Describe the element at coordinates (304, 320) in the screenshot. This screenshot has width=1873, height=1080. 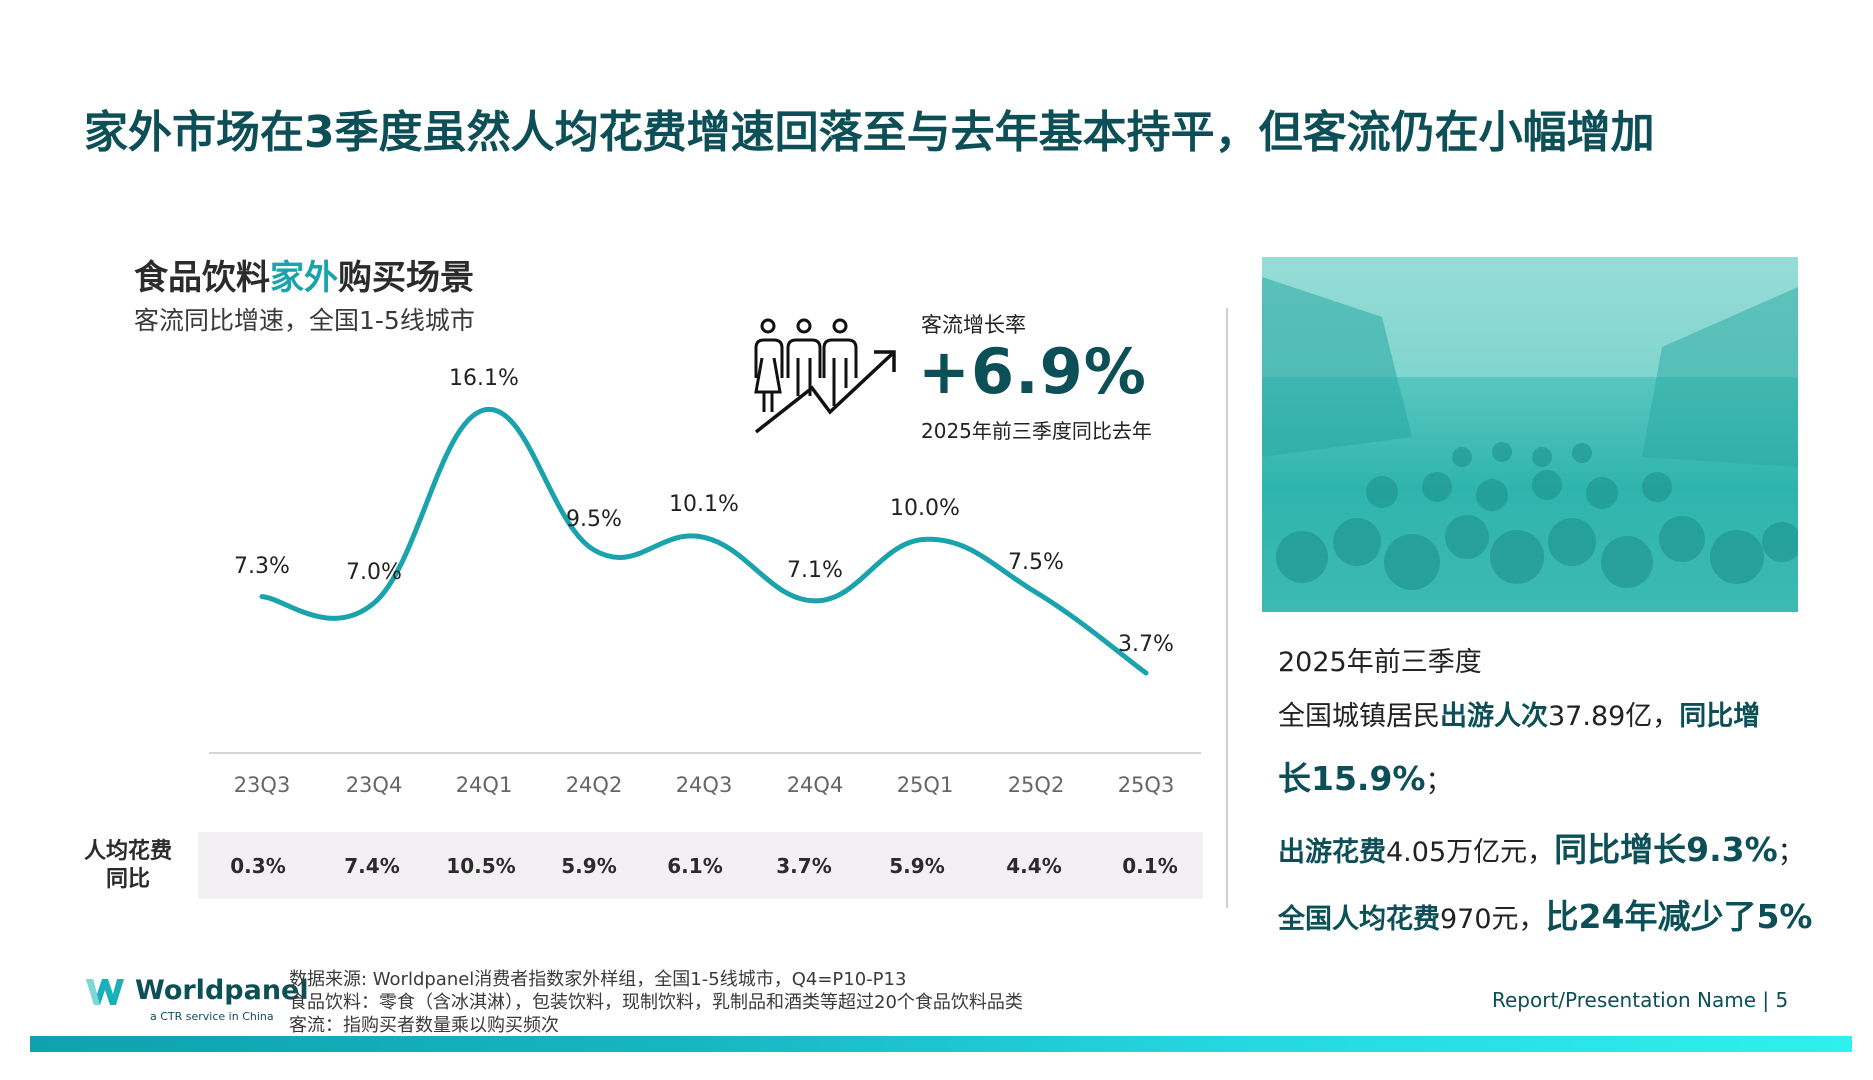
I see `chart-subtitle: 客流同比增速，全国1-5线城市` at that location.